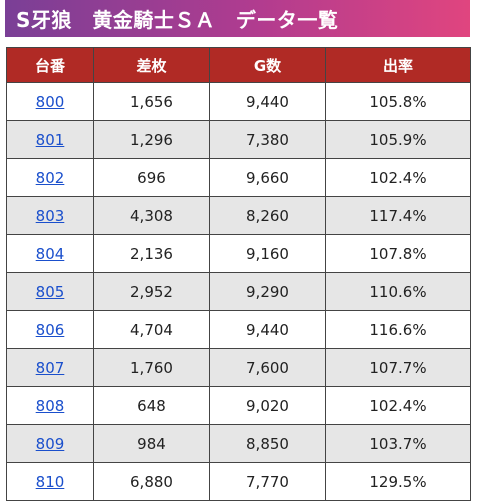 This screenshot has height=501, width=480. I want to click on diff-cell: 1,296, so click(151, 139).